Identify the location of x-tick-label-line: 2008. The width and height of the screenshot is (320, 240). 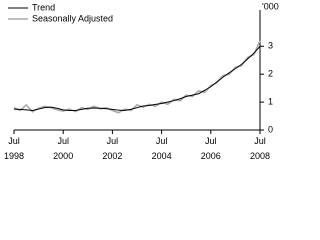
(260, 156).